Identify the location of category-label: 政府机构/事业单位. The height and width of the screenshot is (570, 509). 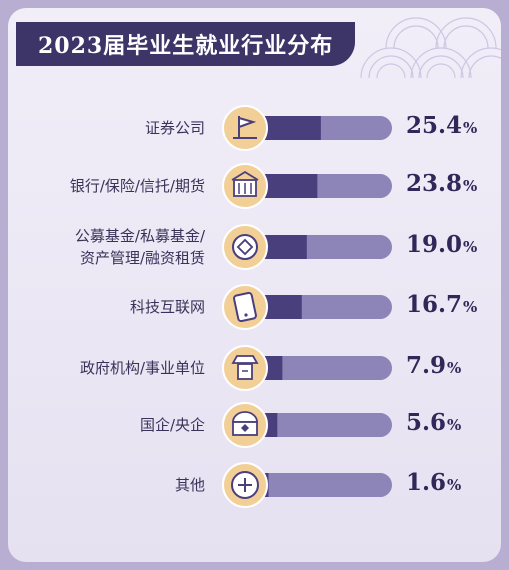
(102, 368).